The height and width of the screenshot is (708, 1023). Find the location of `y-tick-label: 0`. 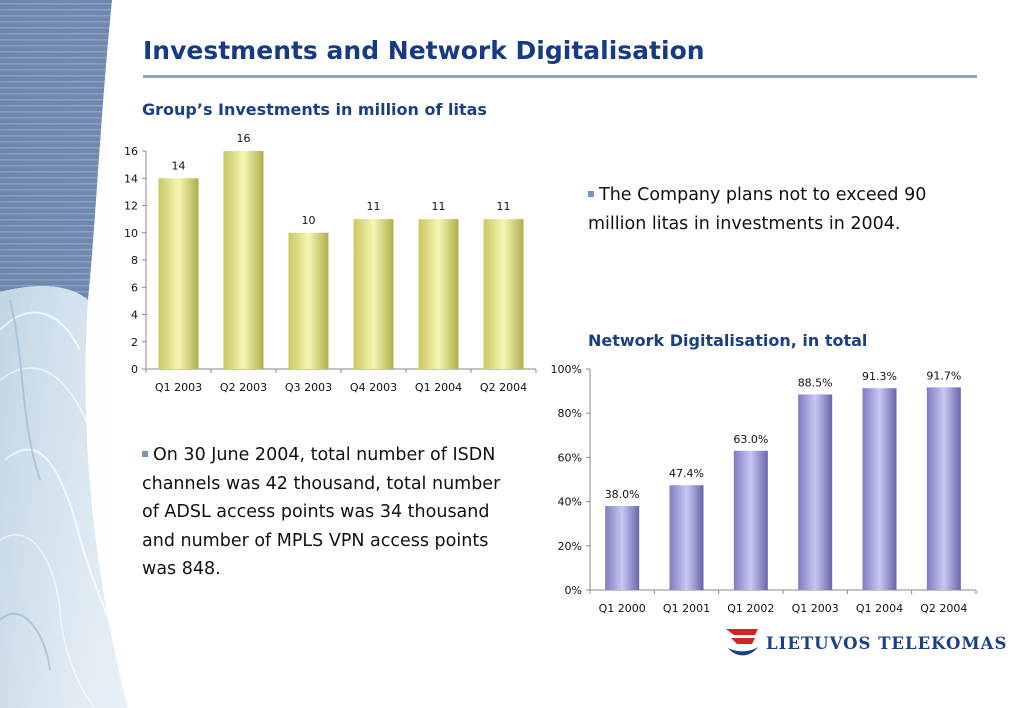

y-tick-label: 0 is located at coordinates (134, 369).